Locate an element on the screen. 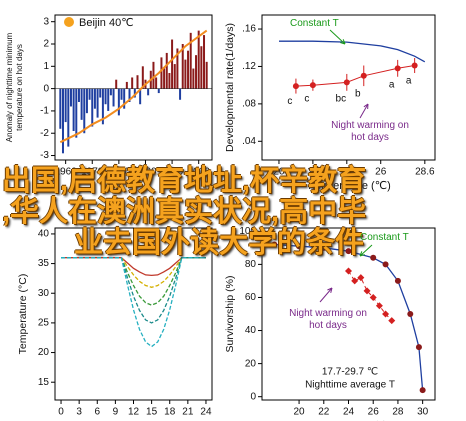 This screenshot has height=421, width=466. overlay-line: 出国,启德教育地址,杯辛教育 is located at coordinates (184, 181).